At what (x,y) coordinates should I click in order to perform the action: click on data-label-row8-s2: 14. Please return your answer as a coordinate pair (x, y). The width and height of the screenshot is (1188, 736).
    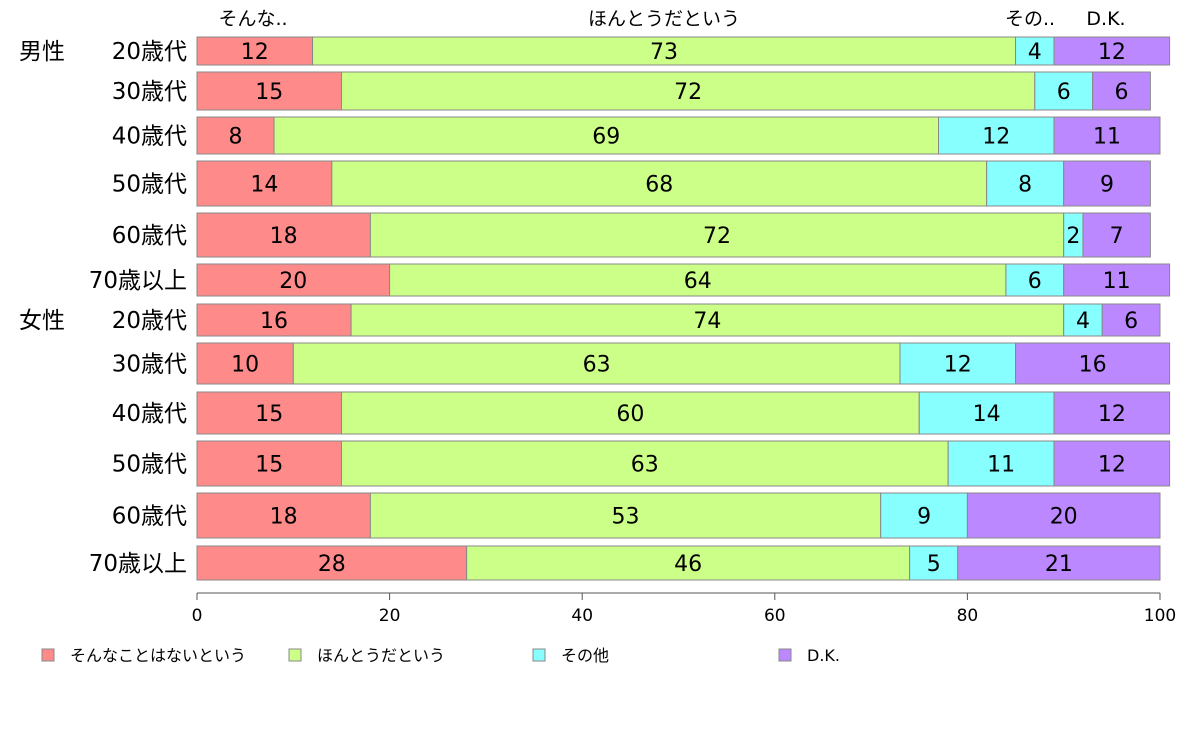
    Looking at the image, I should click on (987, 414).